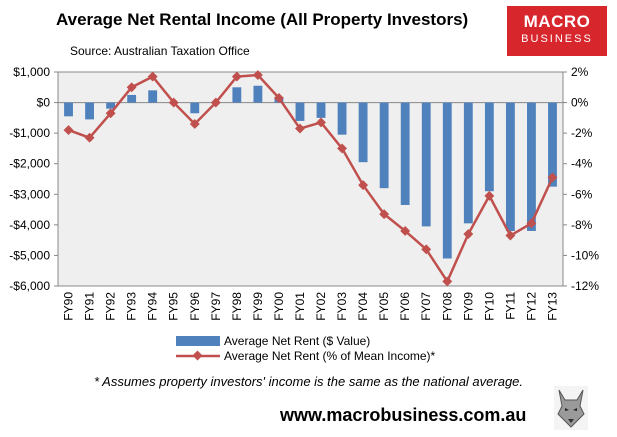 The image size is (617, 437). Describe the element at coordinates (510, 306) in the screenshot. I see `x-tick-label: FY11` at that location.